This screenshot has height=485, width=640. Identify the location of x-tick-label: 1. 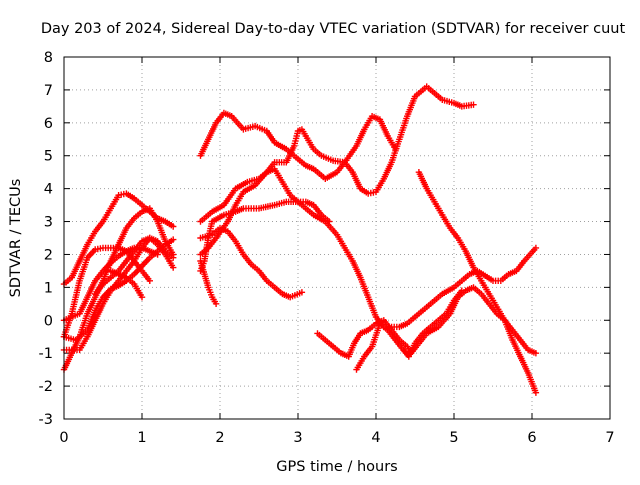
(141, 438).